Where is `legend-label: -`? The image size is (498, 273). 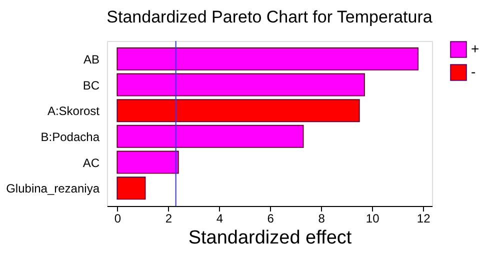 legend-label: - is located at coordinates (473, 72).